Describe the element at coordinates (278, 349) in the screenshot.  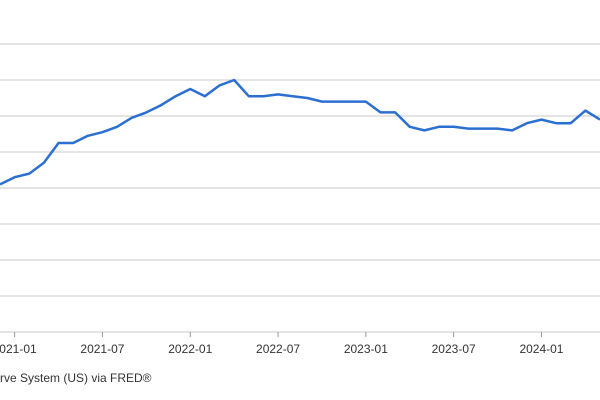
I see `x-tick-label: 2022-07` at that location.